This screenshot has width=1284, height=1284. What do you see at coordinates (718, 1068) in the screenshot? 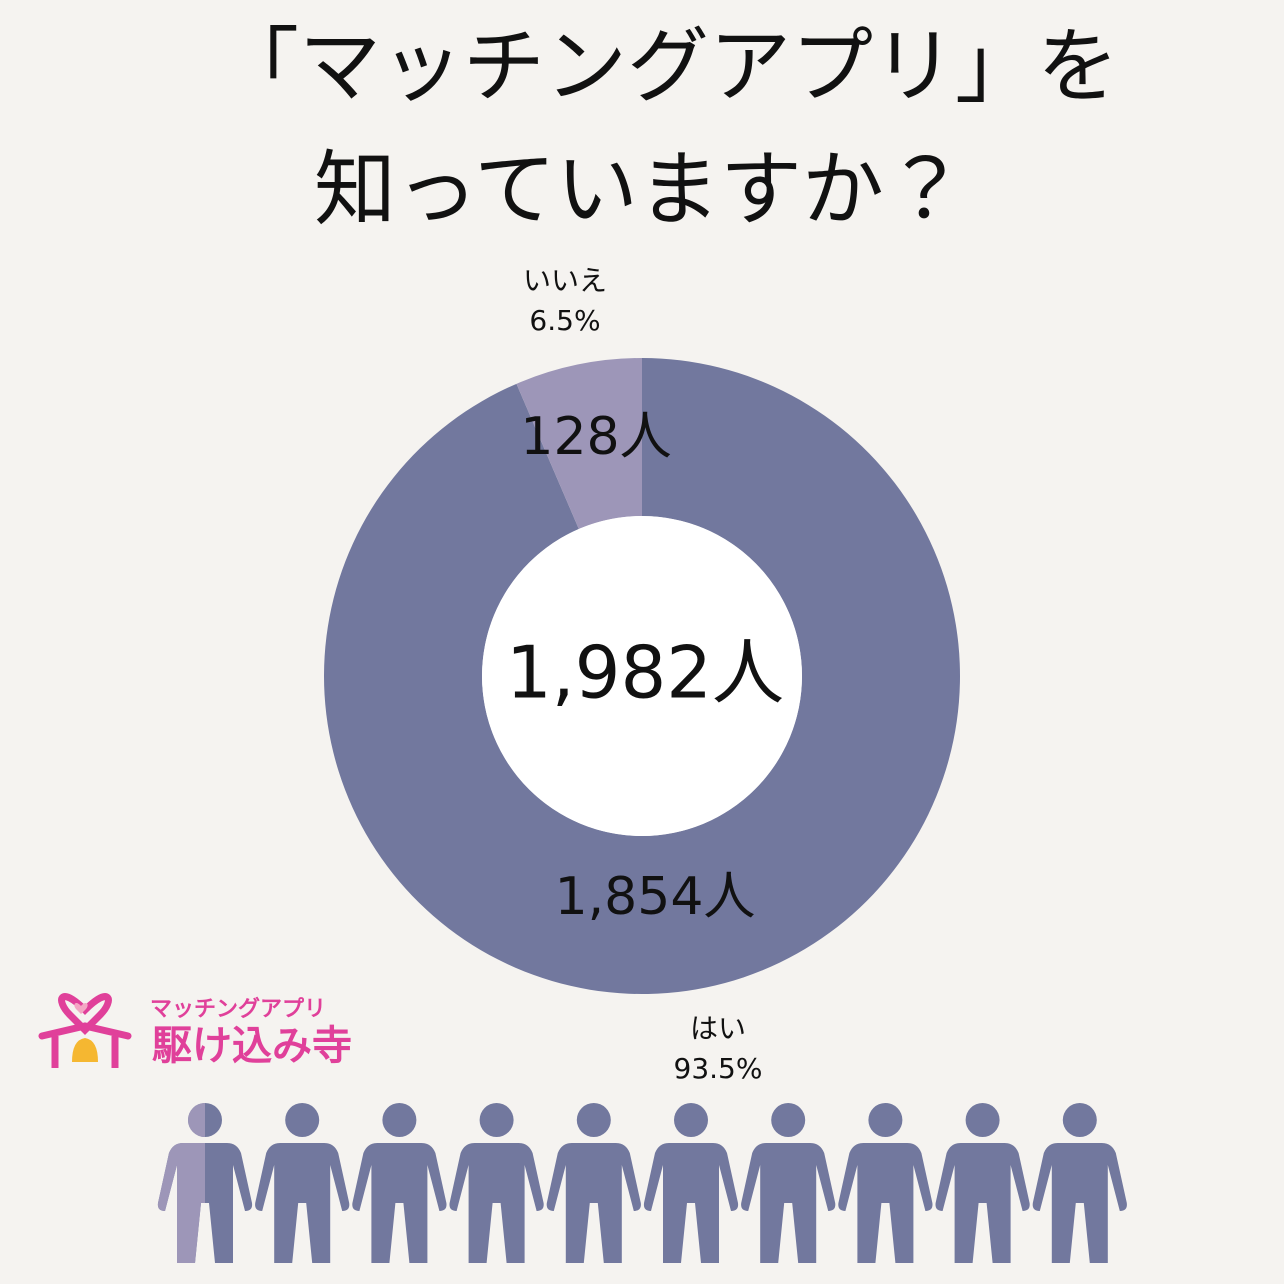
I see `share-label: 93.5%` at bounding box center [718, 1068].